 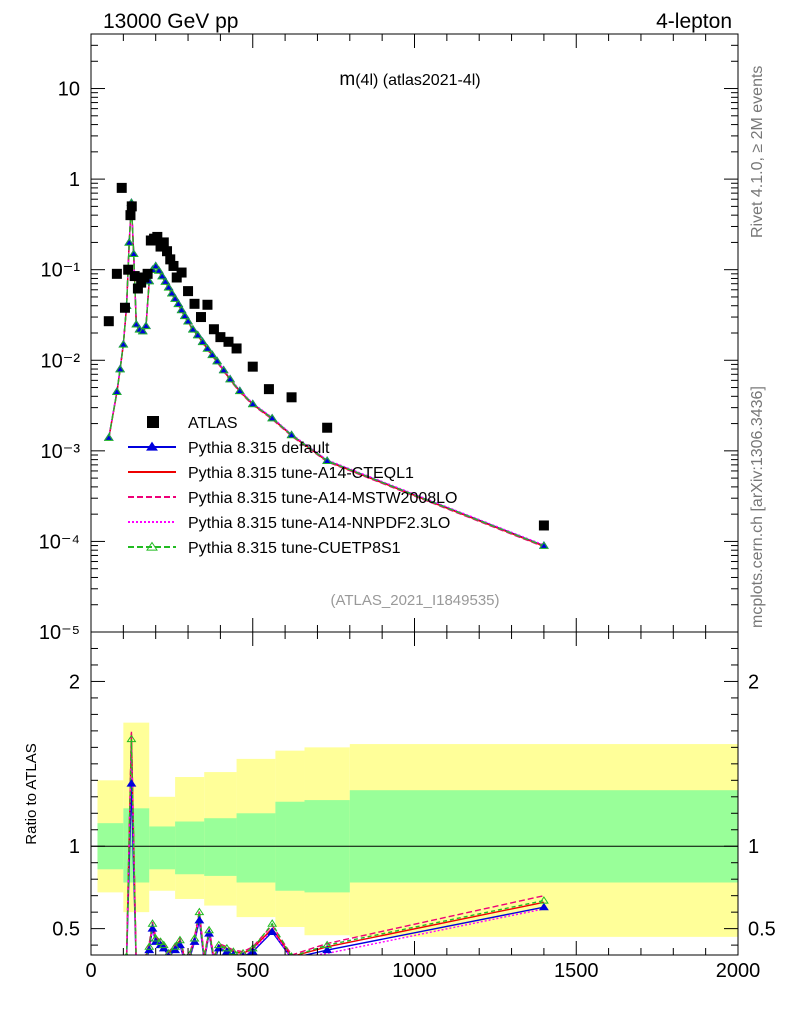 What do you see at coordinates (294, 548) in the screenshot?
I see `legend-label: Pythia 8.315 tune-CUETP8S1` at bounding box center [294, 548].